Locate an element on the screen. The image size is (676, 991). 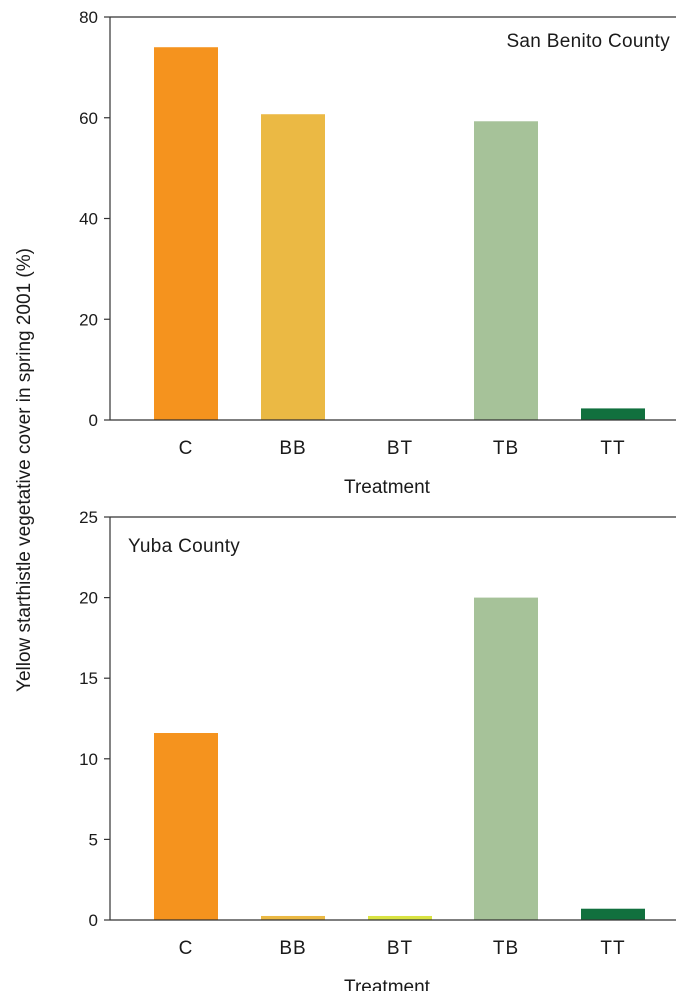
panel-1-y-tick-label: 40 is located at coordinates (88, 219).